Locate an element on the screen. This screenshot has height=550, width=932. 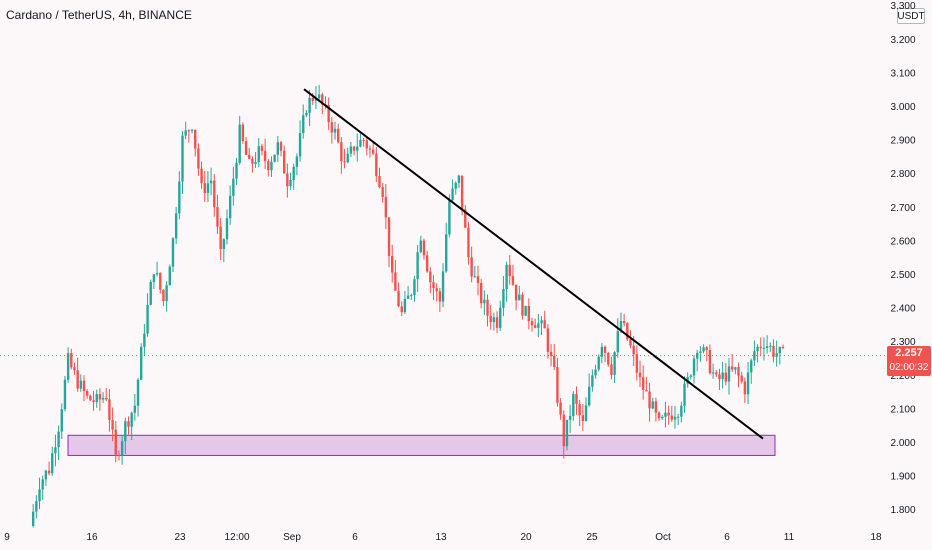
y-tick-label: 3.000 is located at coordinates (902, 107).